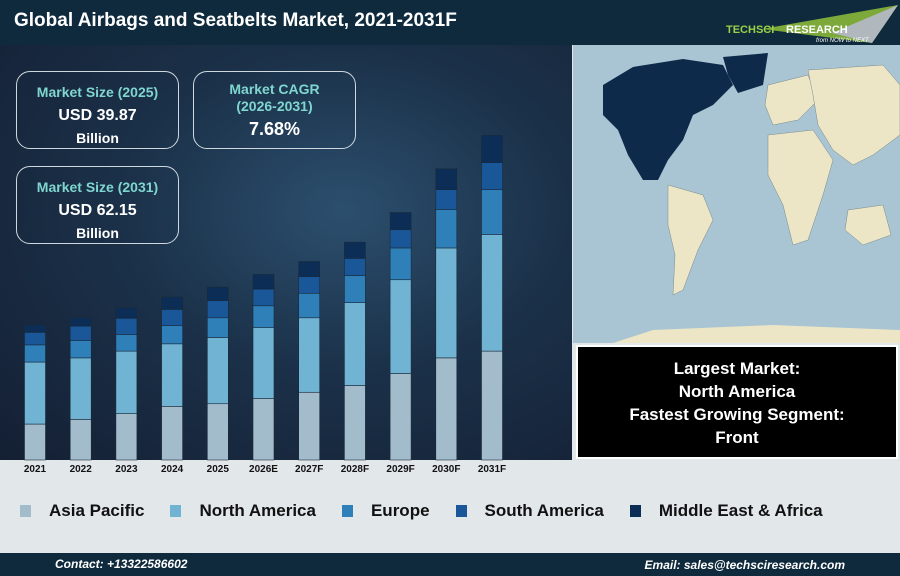  I want to click on map-south-america, so click(690, 240).